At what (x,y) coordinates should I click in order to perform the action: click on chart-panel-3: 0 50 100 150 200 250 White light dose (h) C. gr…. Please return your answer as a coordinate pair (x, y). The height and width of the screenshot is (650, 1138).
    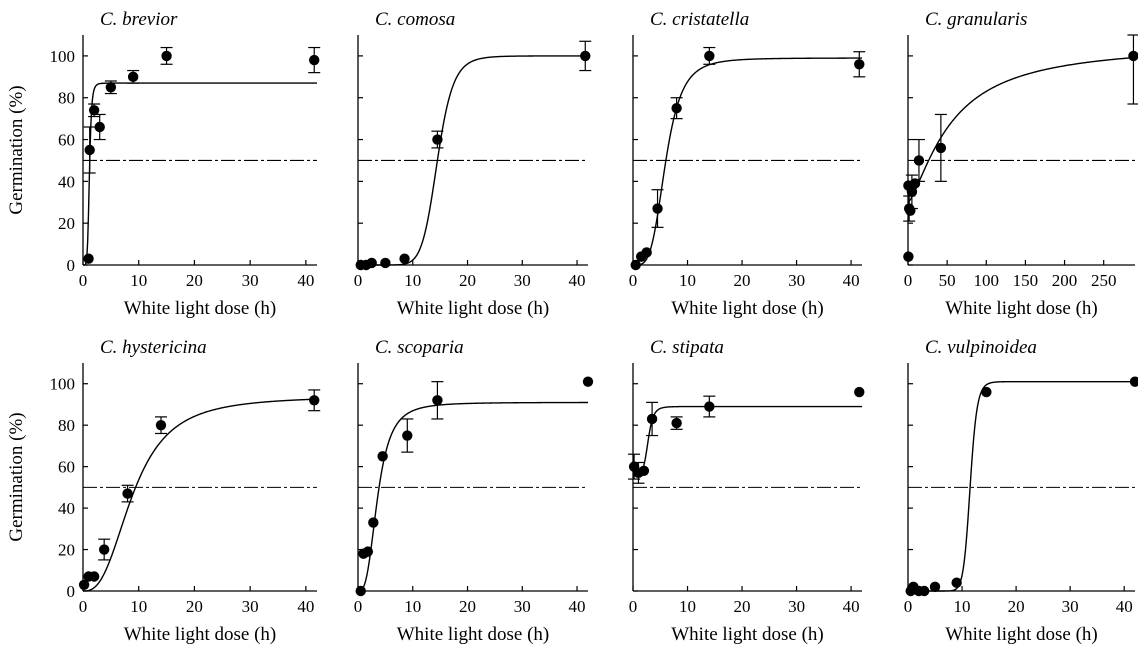
    Looking at the image, I should click on (1020, 164).